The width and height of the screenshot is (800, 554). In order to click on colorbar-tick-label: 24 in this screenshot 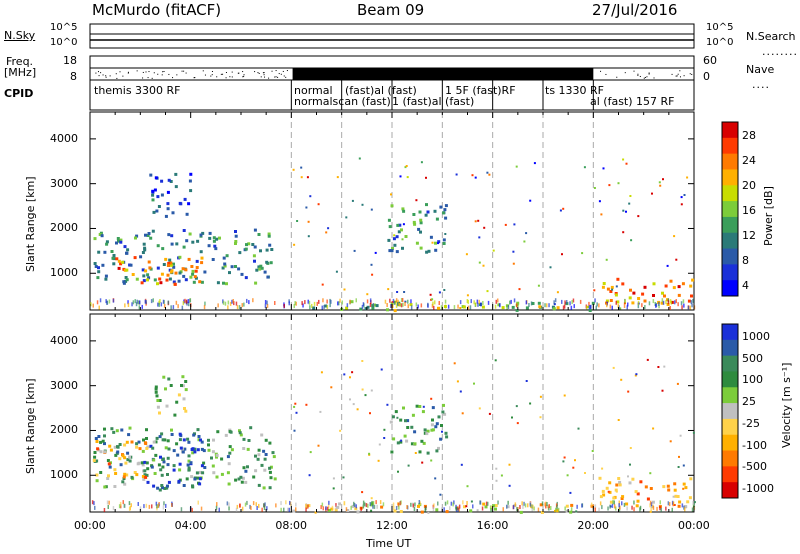, I will do `click(749, 161)`.